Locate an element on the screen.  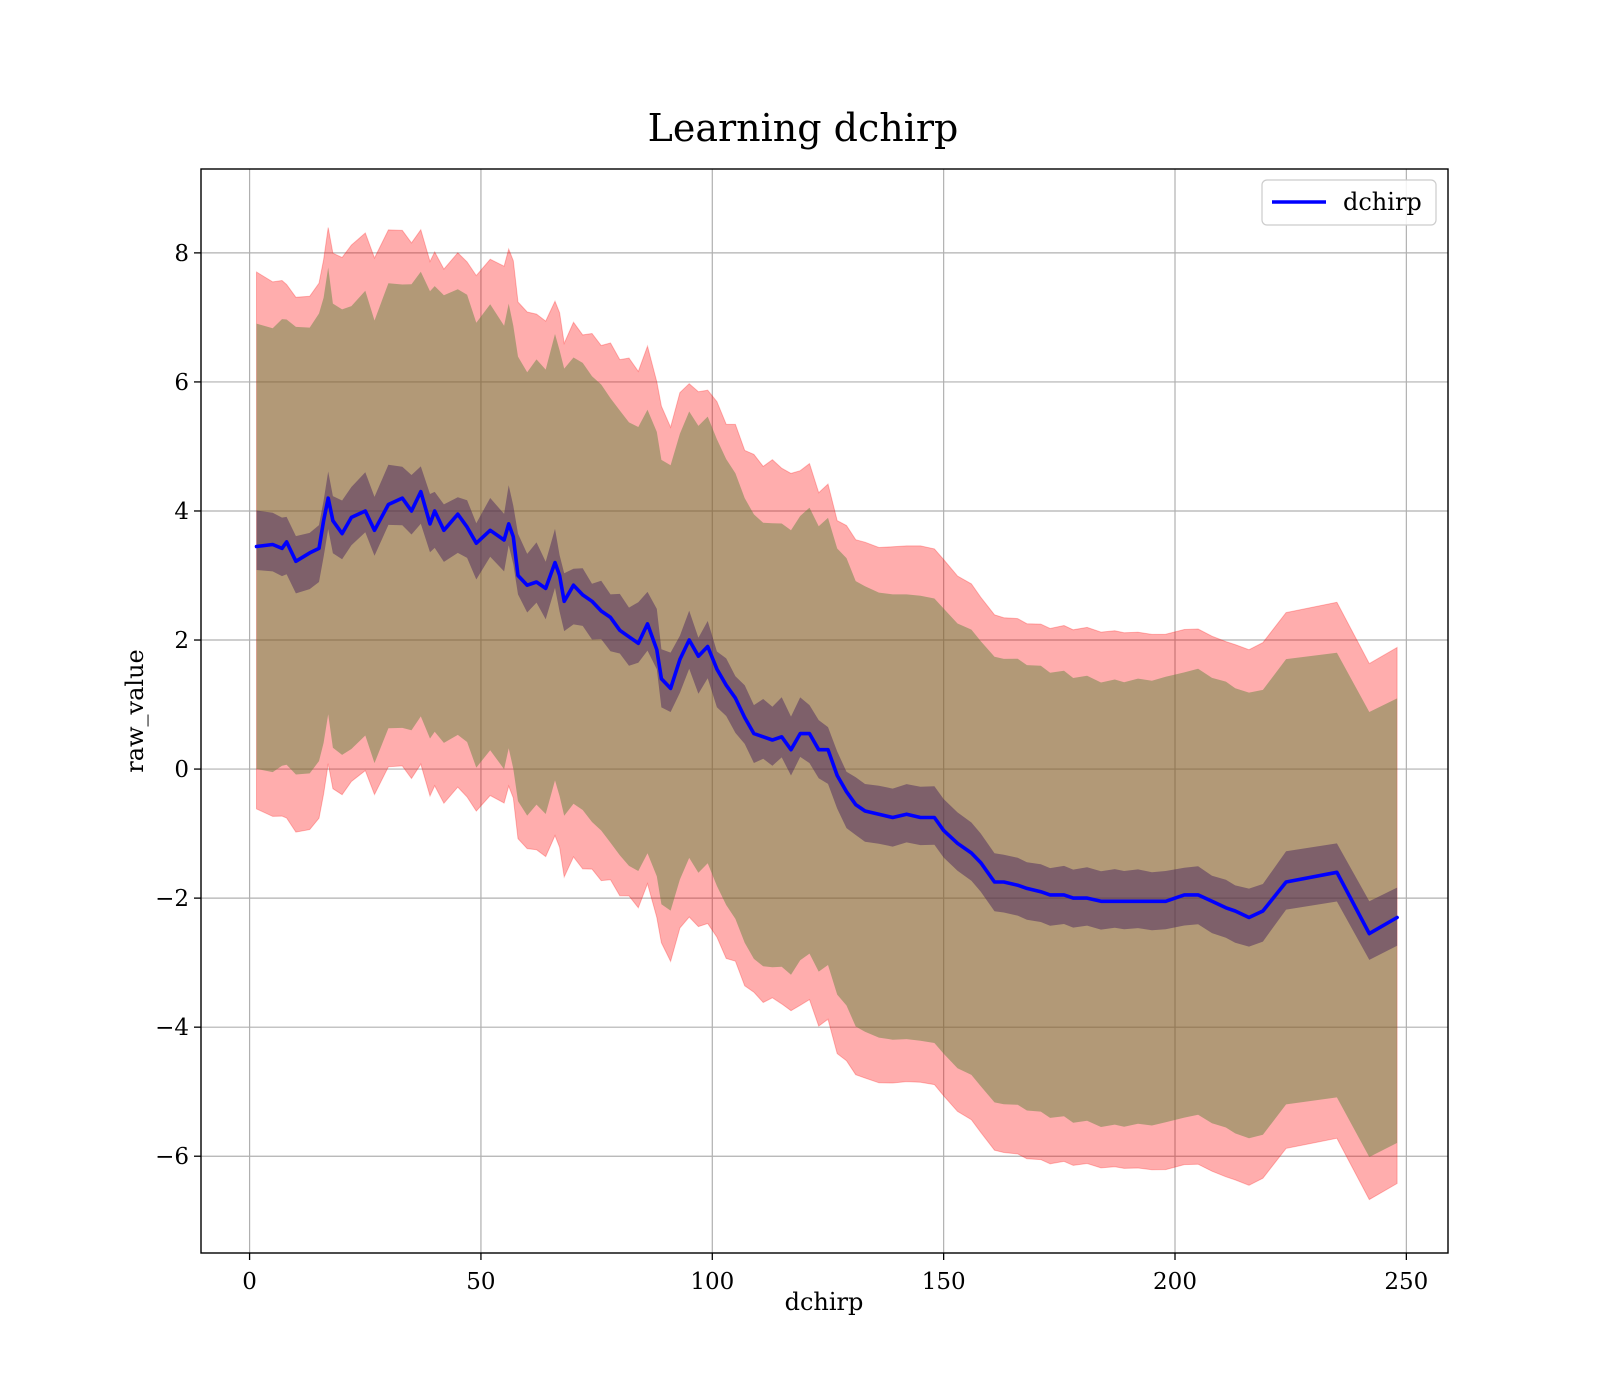
y-axis-ticks: −6 −4 −2 0 2 4 6 8 is located at coordinates (178, 705).